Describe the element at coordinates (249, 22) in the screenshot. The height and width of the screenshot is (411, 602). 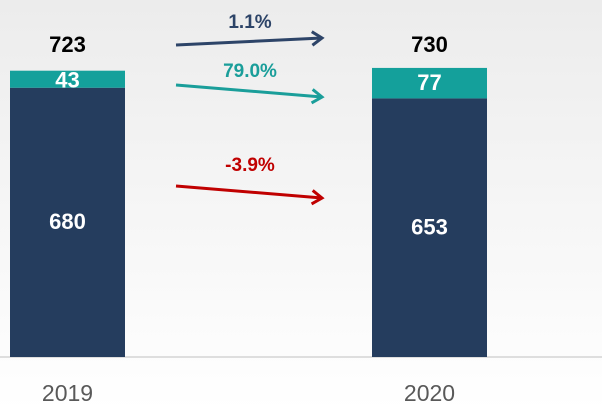
I see `annotation-label: 1.1%` at that location.